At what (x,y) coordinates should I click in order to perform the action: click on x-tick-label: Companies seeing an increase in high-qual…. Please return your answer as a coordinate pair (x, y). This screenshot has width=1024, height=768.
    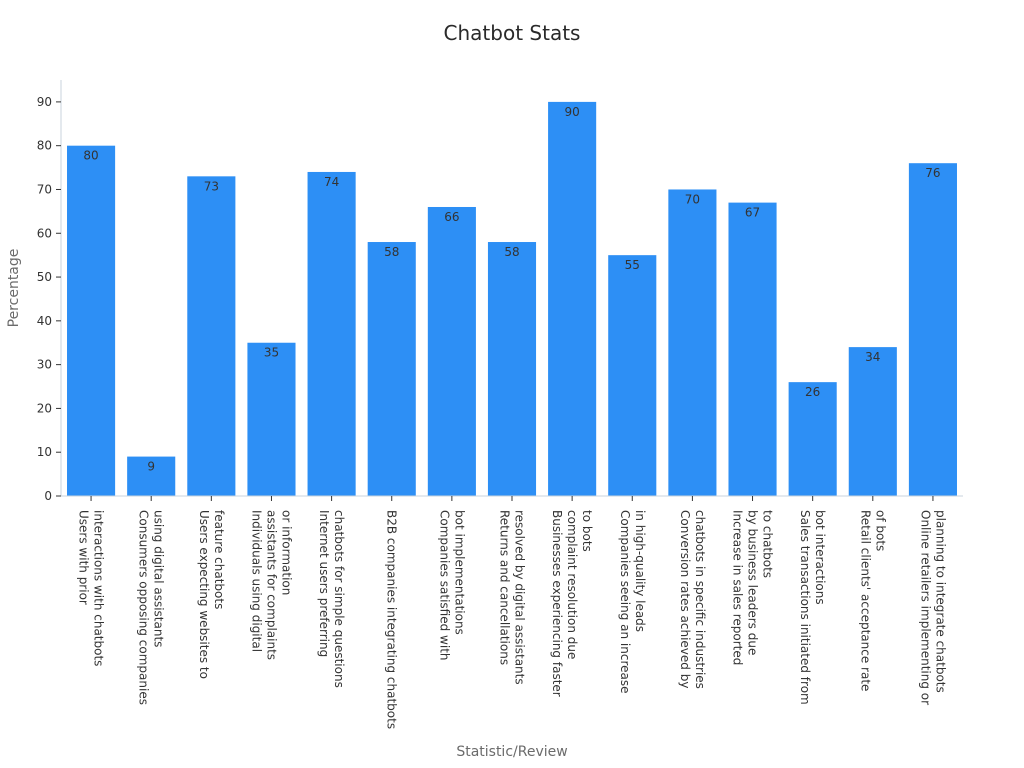
    Looking at the image, I should click on (632, 602).